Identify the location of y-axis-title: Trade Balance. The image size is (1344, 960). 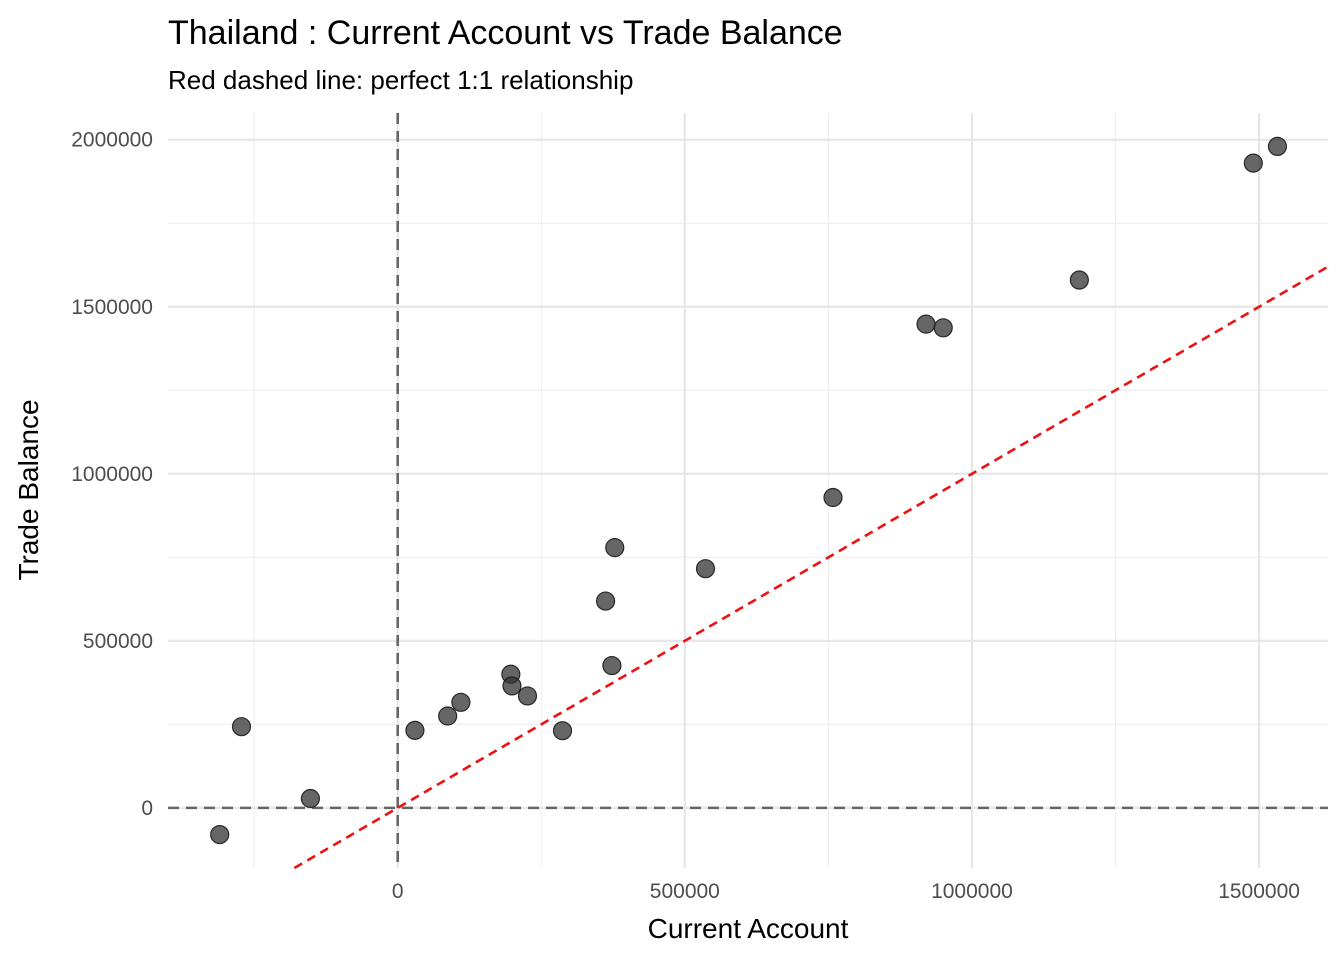
(28, 489).